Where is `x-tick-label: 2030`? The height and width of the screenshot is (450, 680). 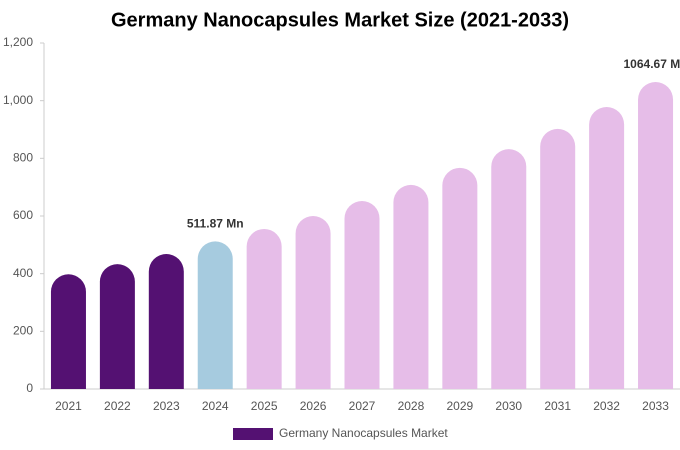
x-tick-label: 2030 is located at coordinates (508, 406).